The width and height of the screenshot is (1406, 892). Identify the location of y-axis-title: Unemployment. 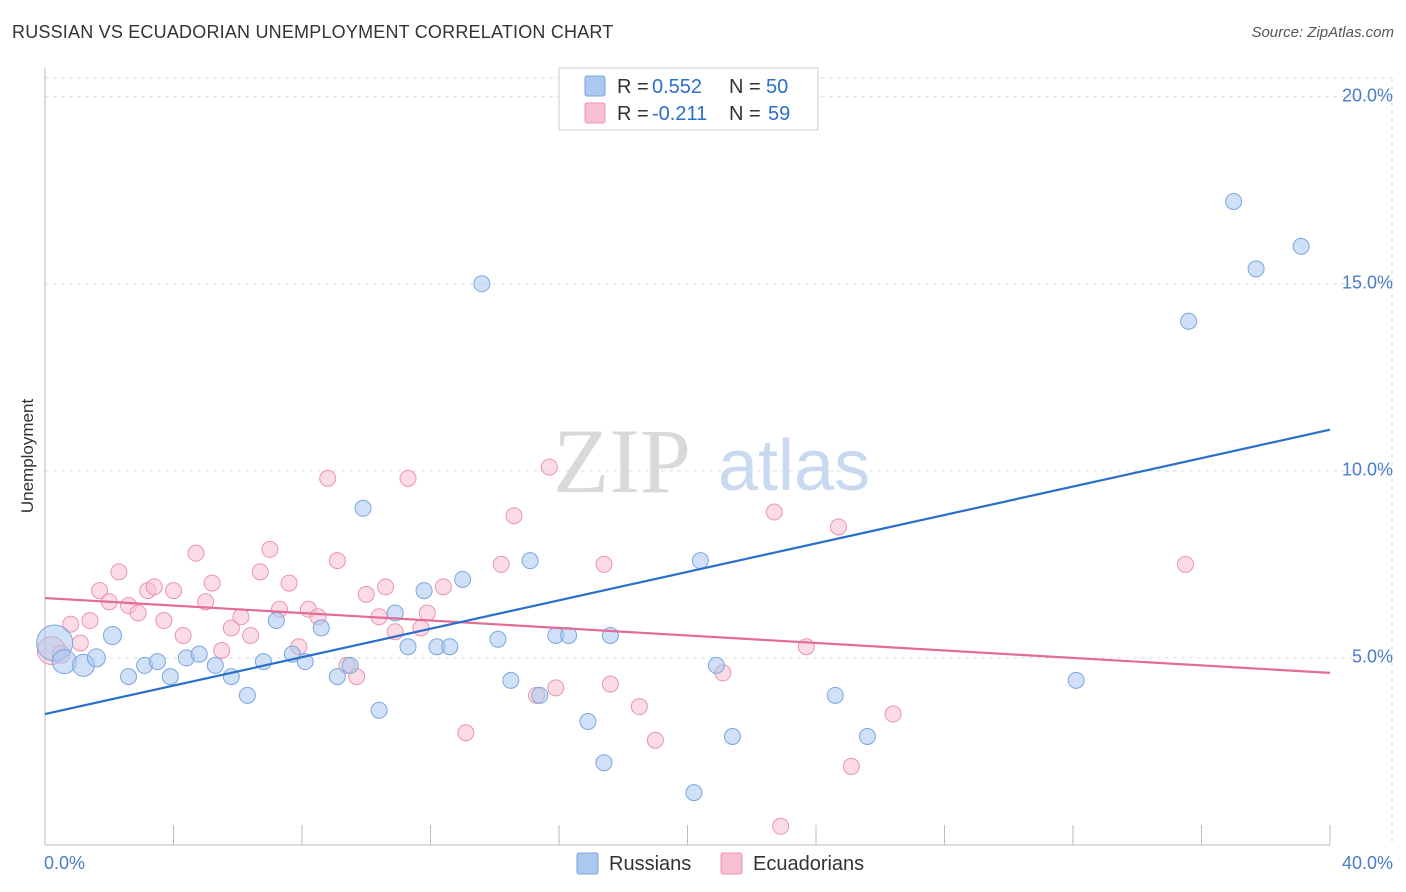
(27, 456).